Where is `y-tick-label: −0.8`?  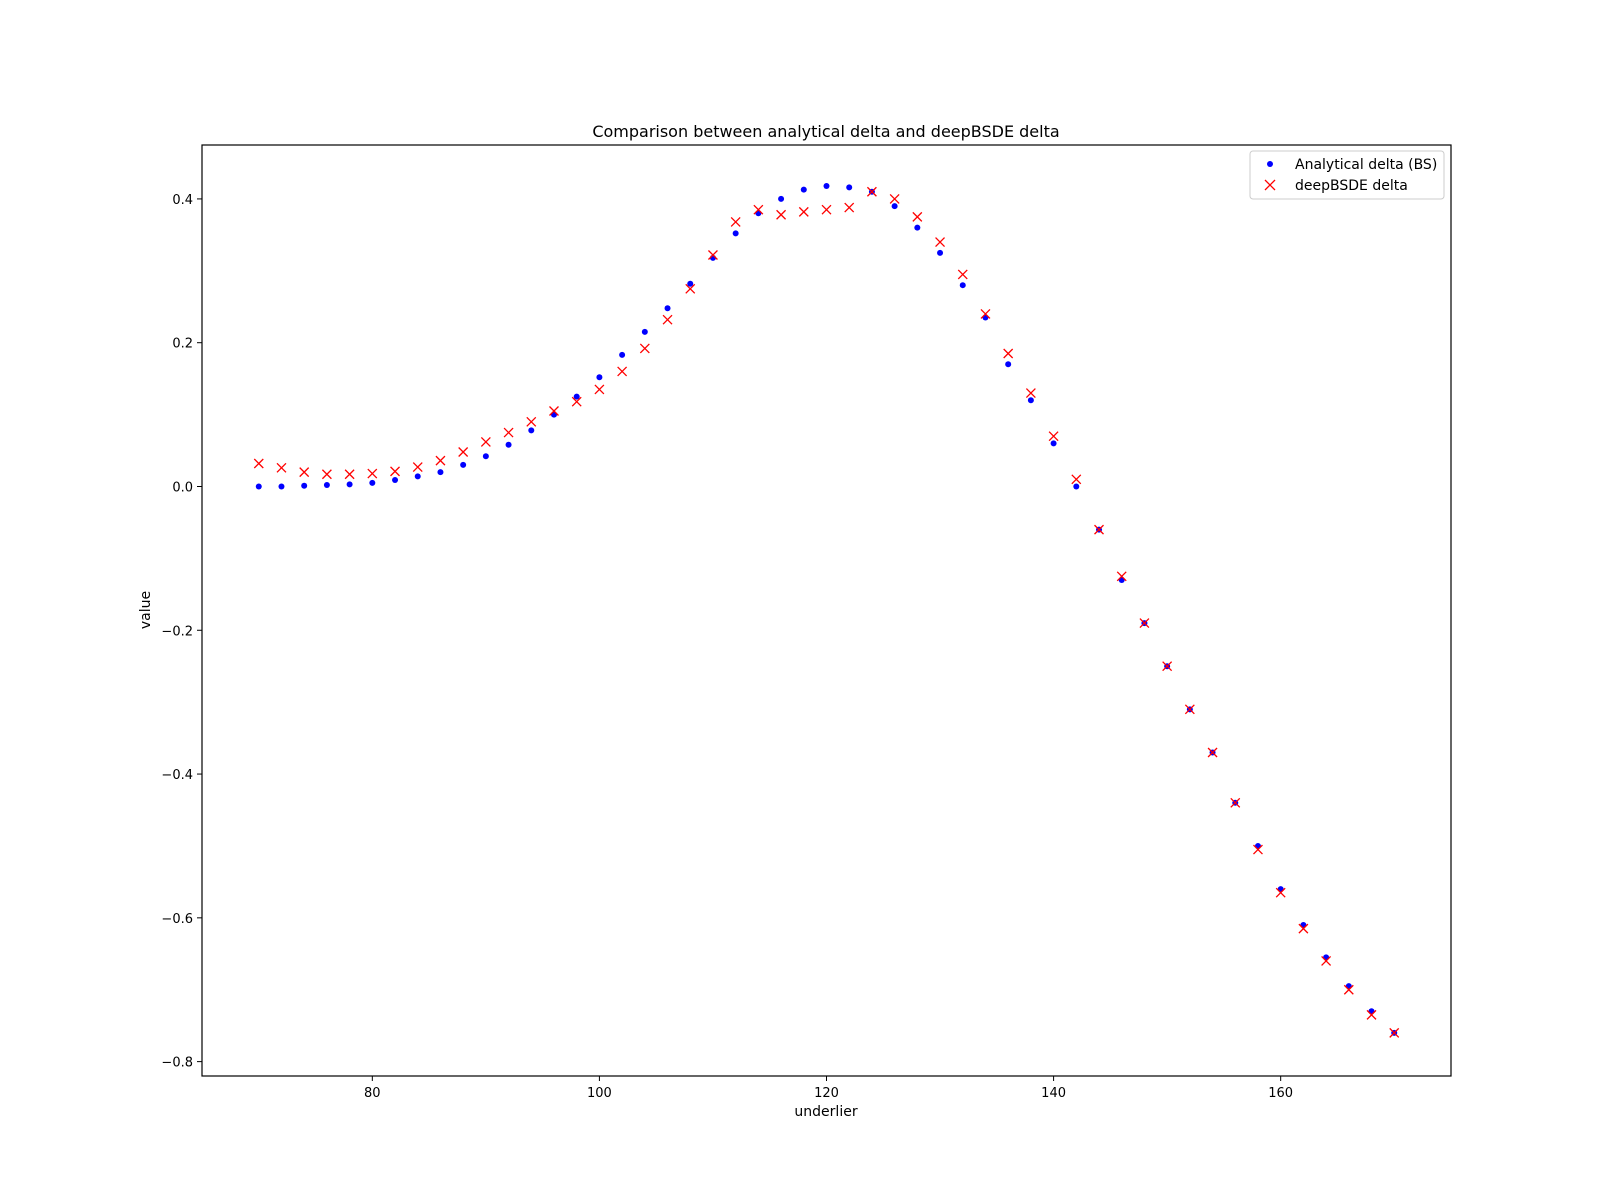 y-tick-label: −0.8 is located at coordinates (177, 1063).